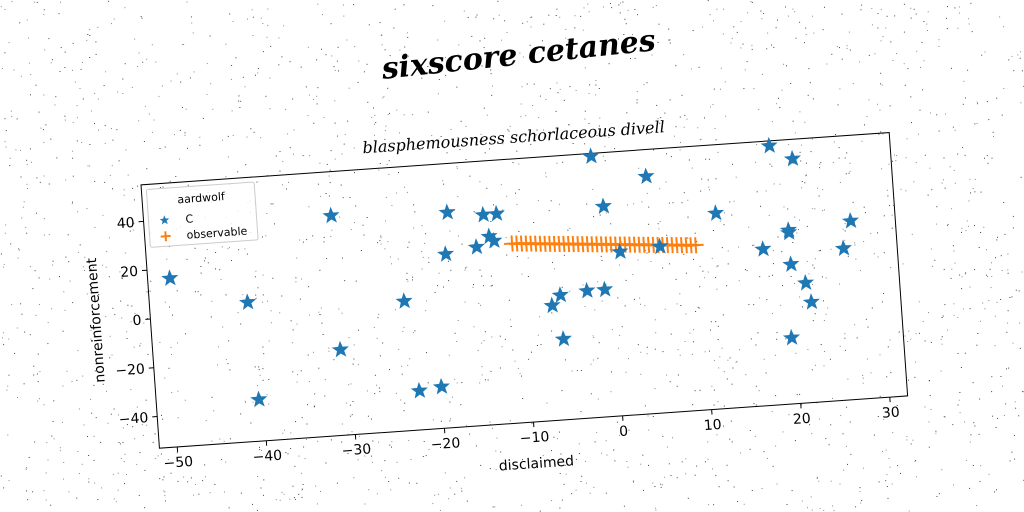  Describe the element at coordinates (129, 272) in the screenshot. I see `y-tick-label: 20` at that location.